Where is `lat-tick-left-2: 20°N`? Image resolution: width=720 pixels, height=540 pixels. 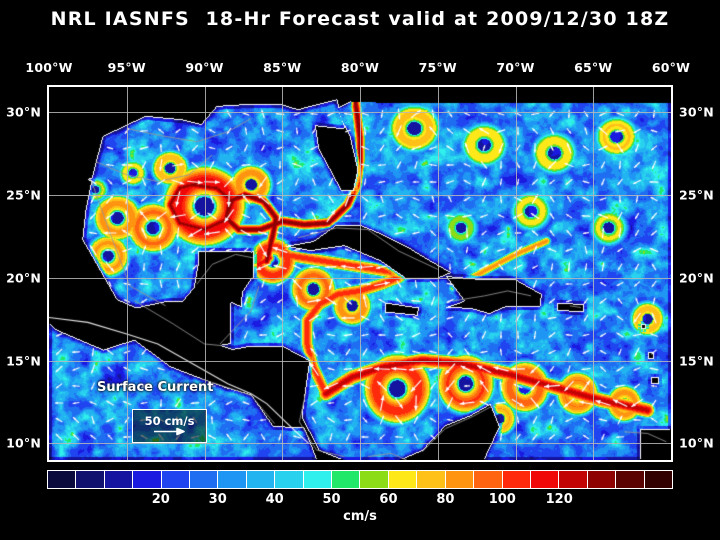 lat-tick-left-2: 20°N is located at coordinates (23, 278).